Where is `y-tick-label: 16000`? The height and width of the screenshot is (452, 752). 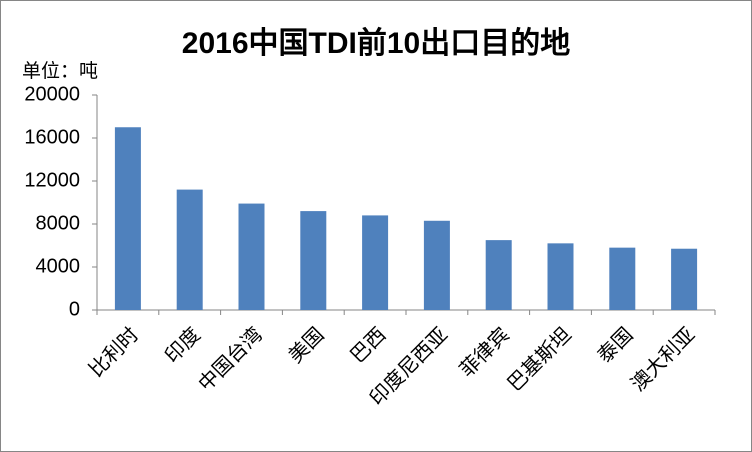
y-tick-label: 16000 is located at coordinates (52, 137).